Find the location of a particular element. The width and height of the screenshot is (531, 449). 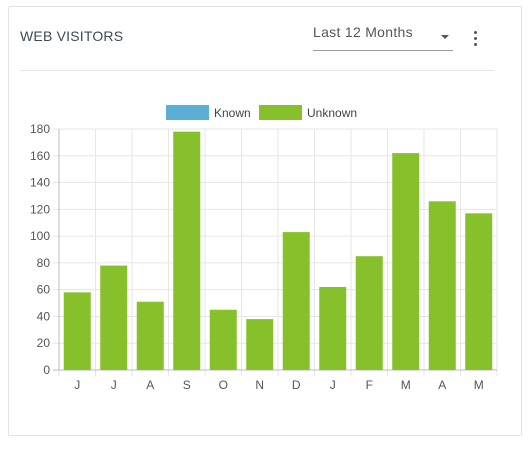

y-tick-label: 0 is located at coordinates (46, 370).